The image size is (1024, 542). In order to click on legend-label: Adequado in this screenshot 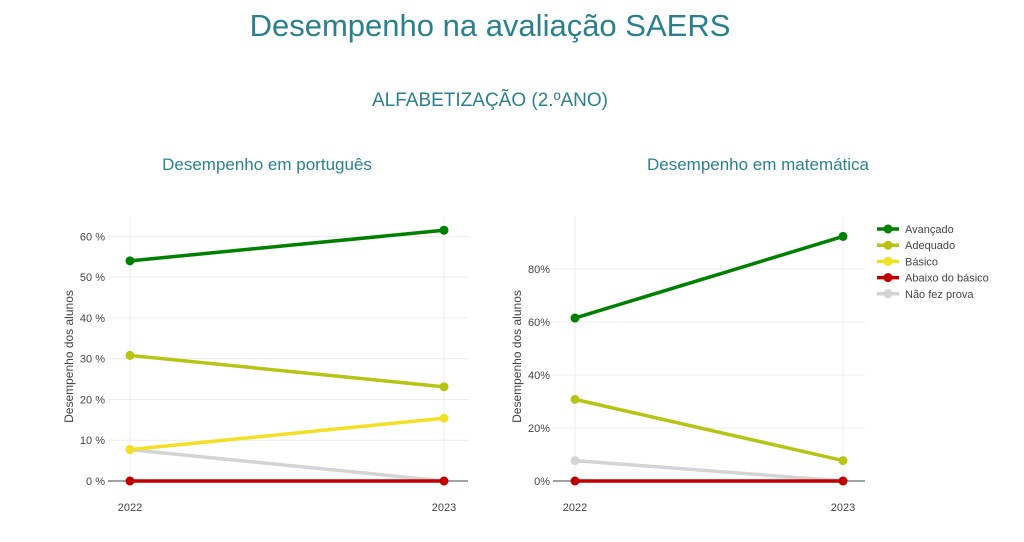, I will do `click(930, 246)`.